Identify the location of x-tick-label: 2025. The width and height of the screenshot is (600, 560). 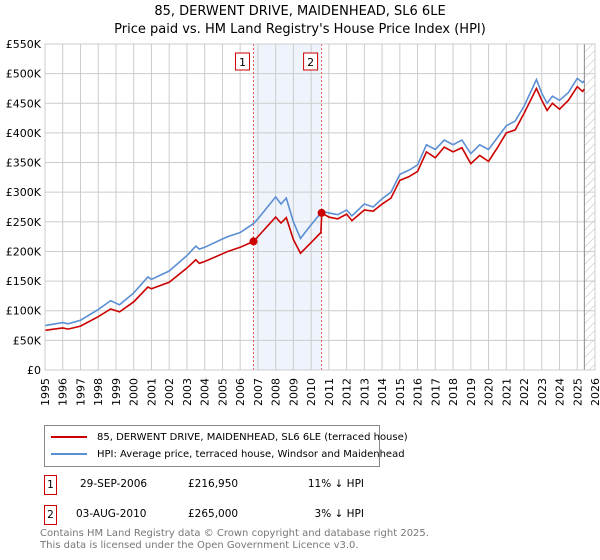
(577, 392).